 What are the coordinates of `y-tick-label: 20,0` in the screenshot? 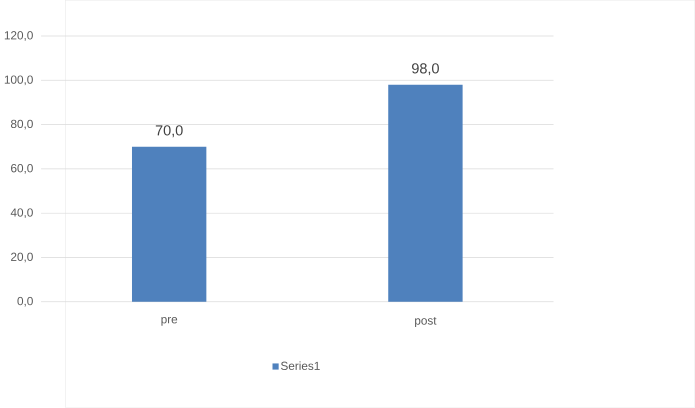 It's located at (22, 257).